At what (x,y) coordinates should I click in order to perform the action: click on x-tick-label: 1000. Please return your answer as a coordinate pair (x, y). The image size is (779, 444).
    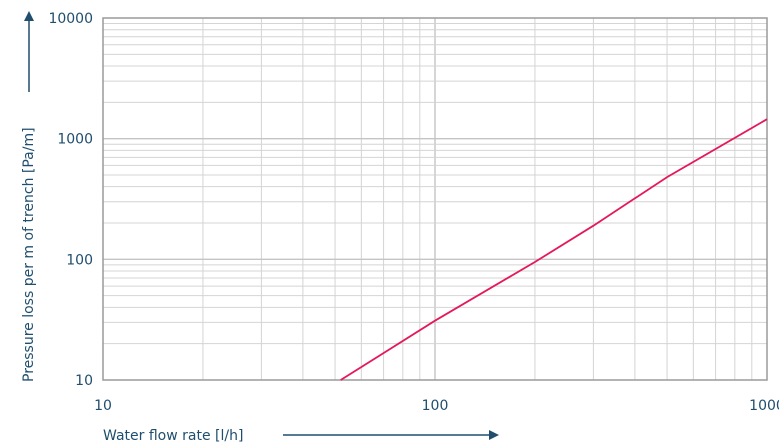
    Looking at the image, I should click on (764, 406).